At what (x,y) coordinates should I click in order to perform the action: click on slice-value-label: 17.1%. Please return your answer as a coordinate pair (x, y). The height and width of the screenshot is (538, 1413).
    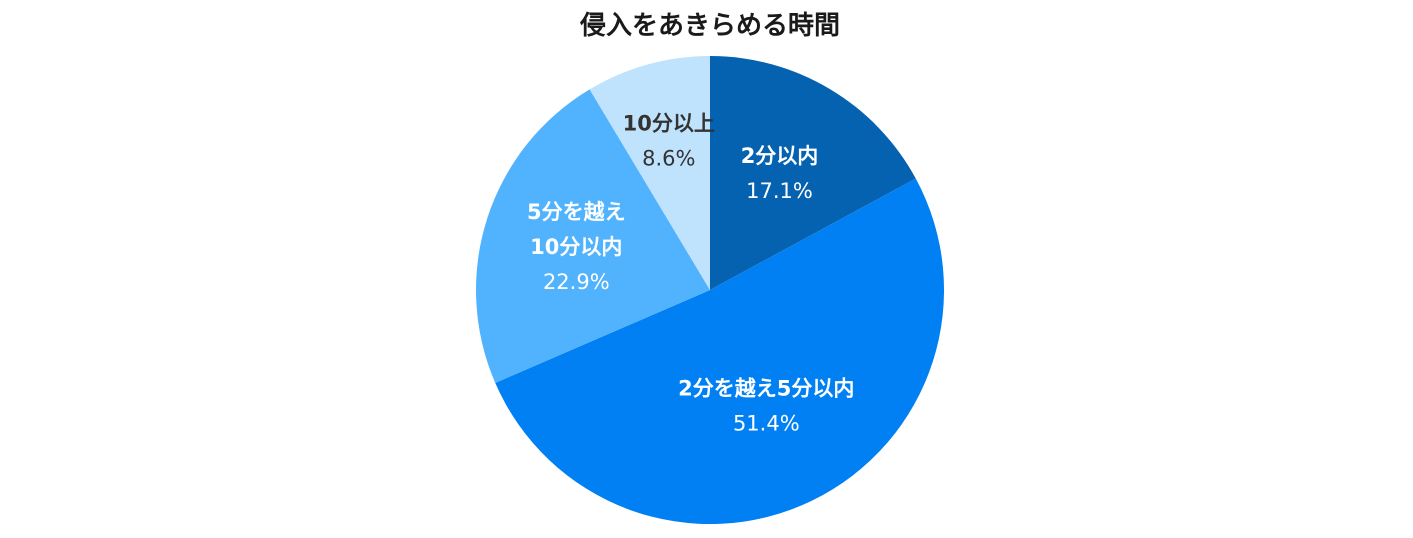
    Looking at the image, I should click on (779, 191).